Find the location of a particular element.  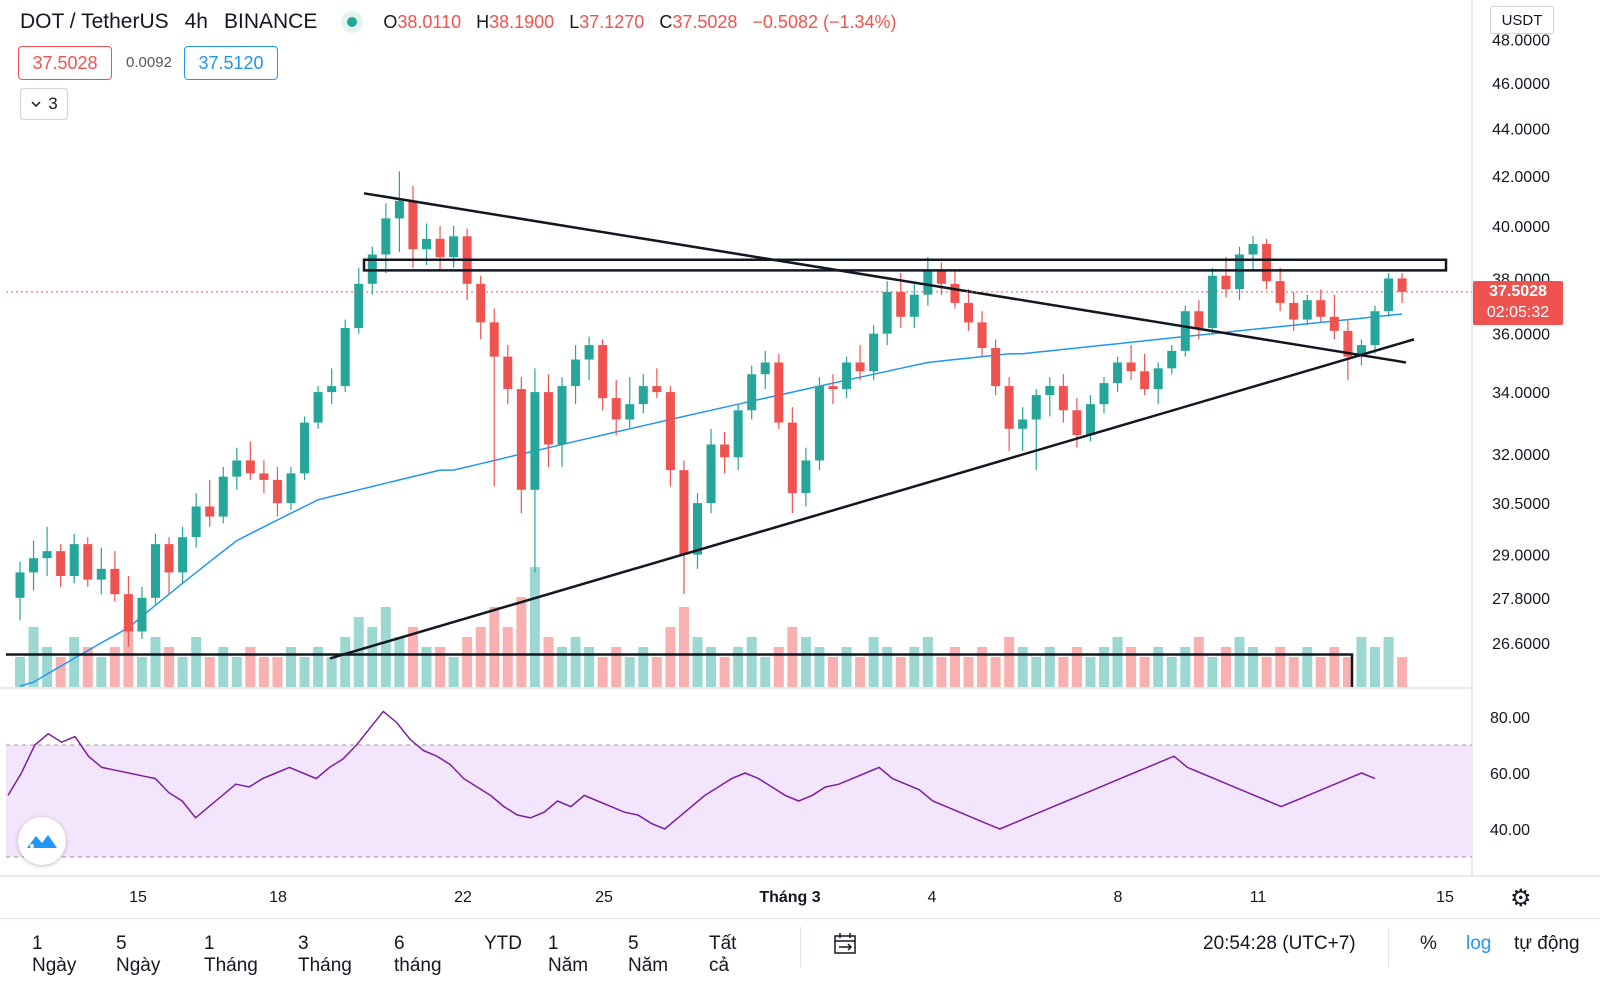

price-tick-label: 40.0000 is located at coordinates (1521, 227).